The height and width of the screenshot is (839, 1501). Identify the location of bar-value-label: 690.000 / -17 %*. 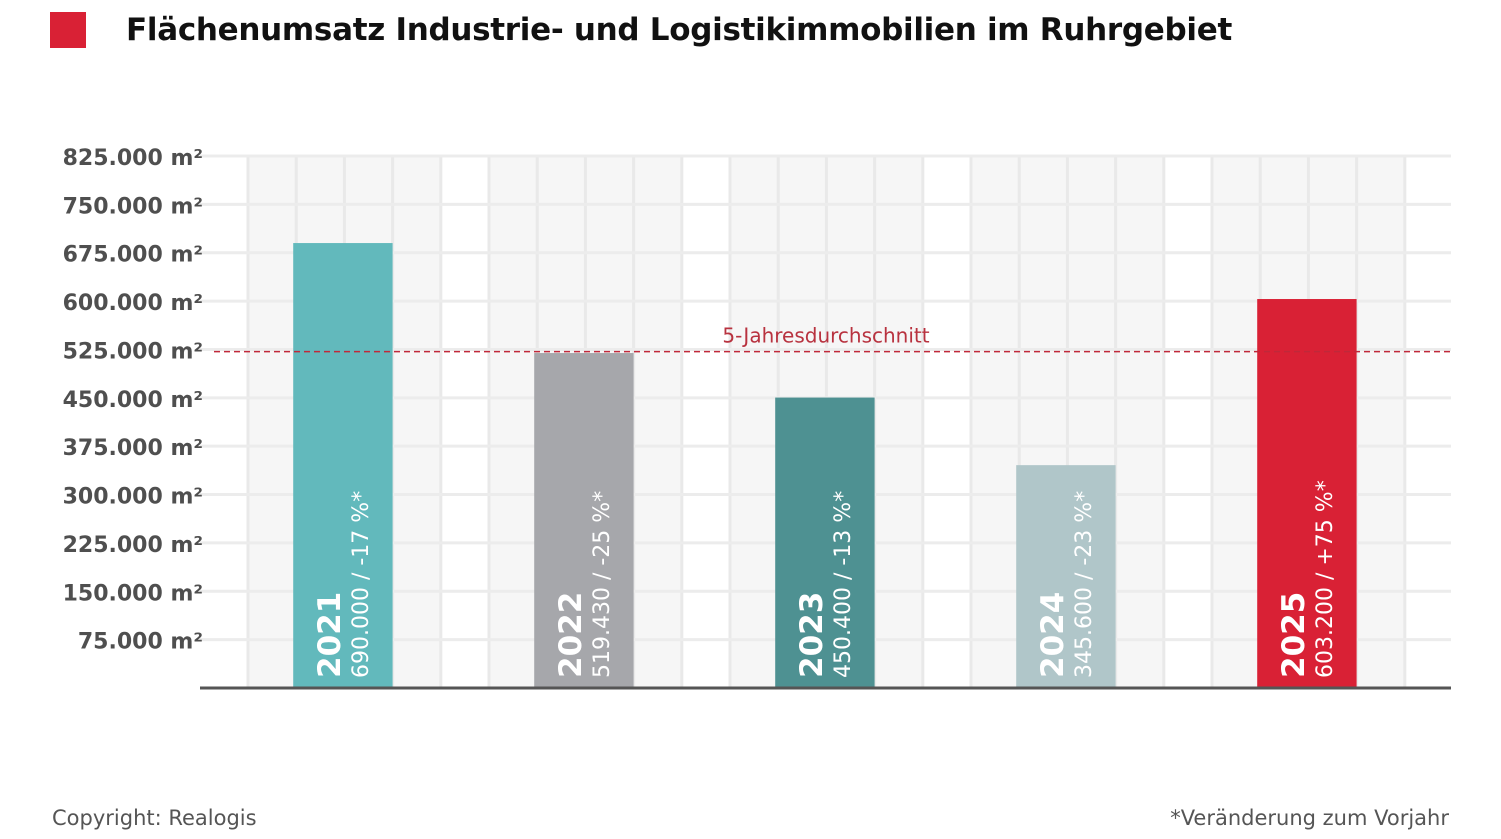
(361, 584).